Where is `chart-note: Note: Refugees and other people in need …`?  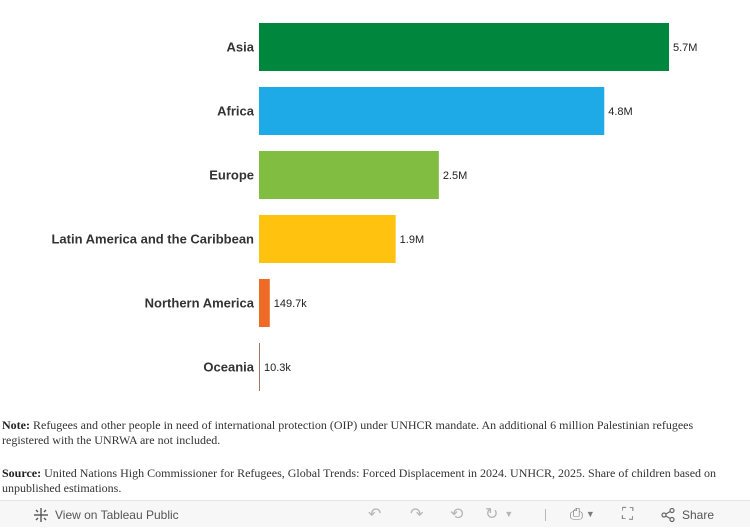
chart-note: Note: Refugees and other people in need … is located at coordinates (367, 433).